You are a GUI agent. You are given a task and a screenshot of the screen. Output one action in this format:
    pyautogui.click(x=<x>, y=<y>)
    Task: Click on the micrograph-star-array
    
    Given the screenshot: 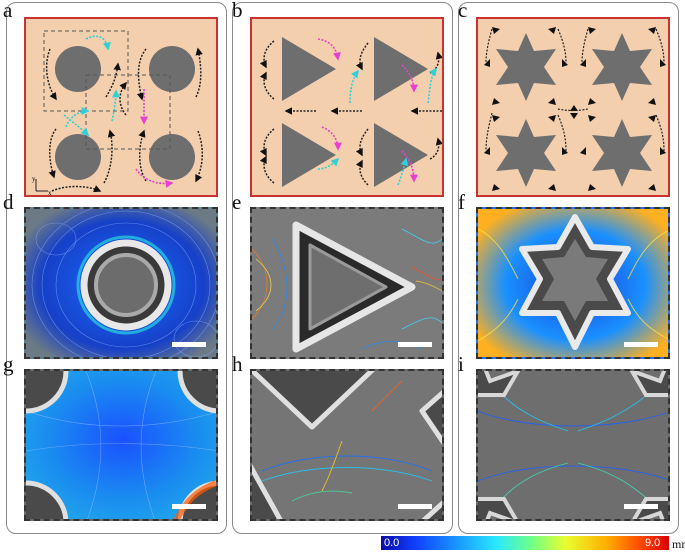 What is the action you would take?
    pyautogui.click(x=573, y=445)
    